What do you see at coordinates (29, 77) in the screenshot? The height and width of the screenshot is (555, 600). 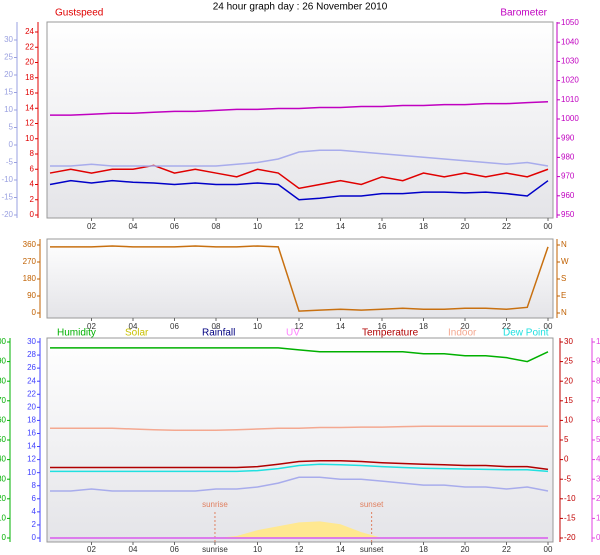 I see `y-tick-label: 18` at bounding box center [29, 77].